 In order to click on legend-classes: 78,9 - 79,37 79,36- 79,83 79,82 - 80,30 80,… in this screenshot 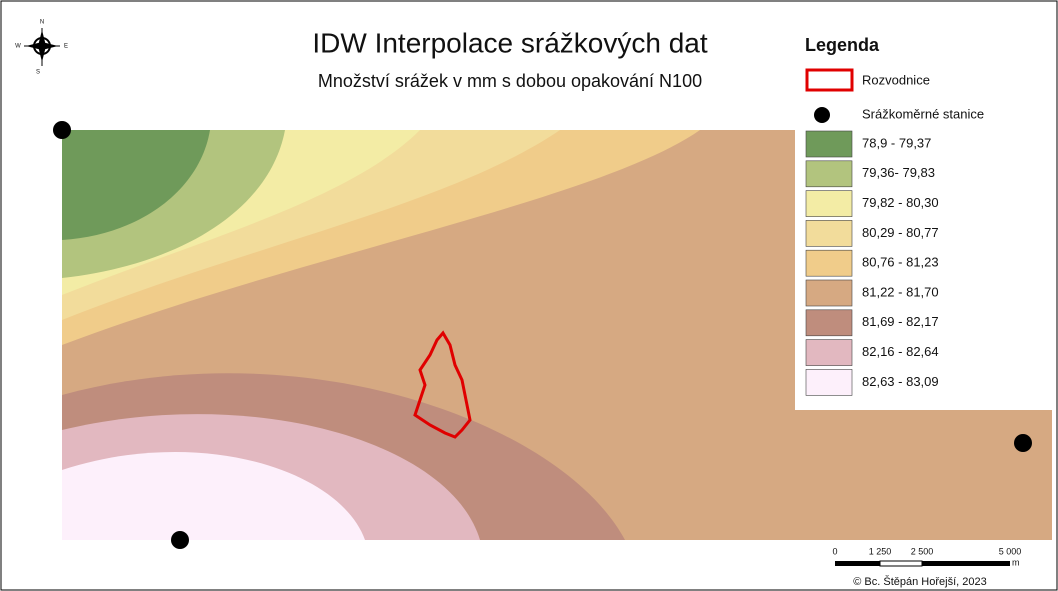, I will do `click(872, 263)`.